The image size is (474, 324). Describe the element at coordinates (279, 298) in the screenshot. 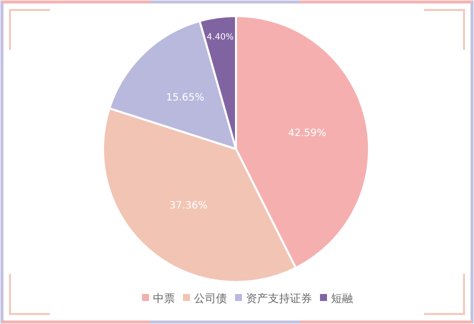

I see `legend-label: 资产支持证券` at that location.